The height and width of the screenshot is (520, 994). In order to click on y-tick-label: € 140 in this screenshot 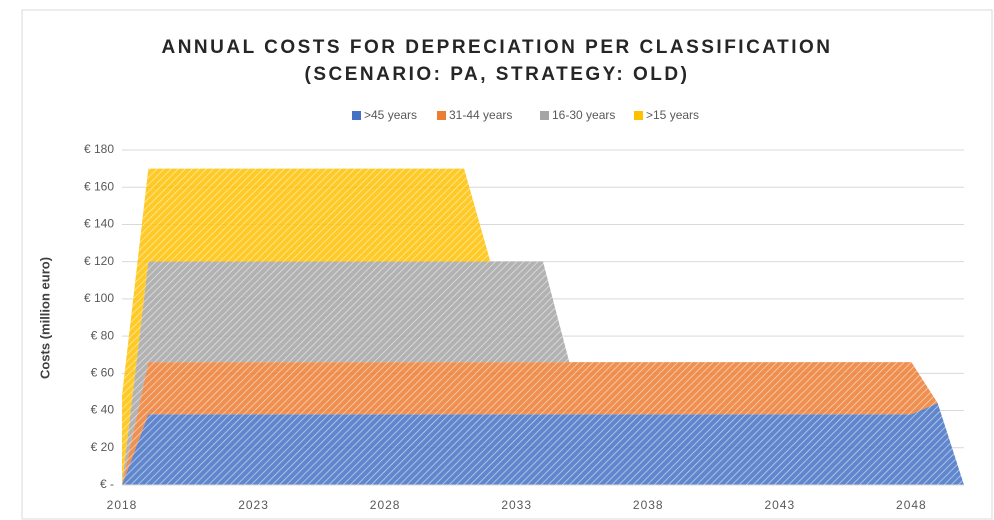, I will do `click(99, 224)`.